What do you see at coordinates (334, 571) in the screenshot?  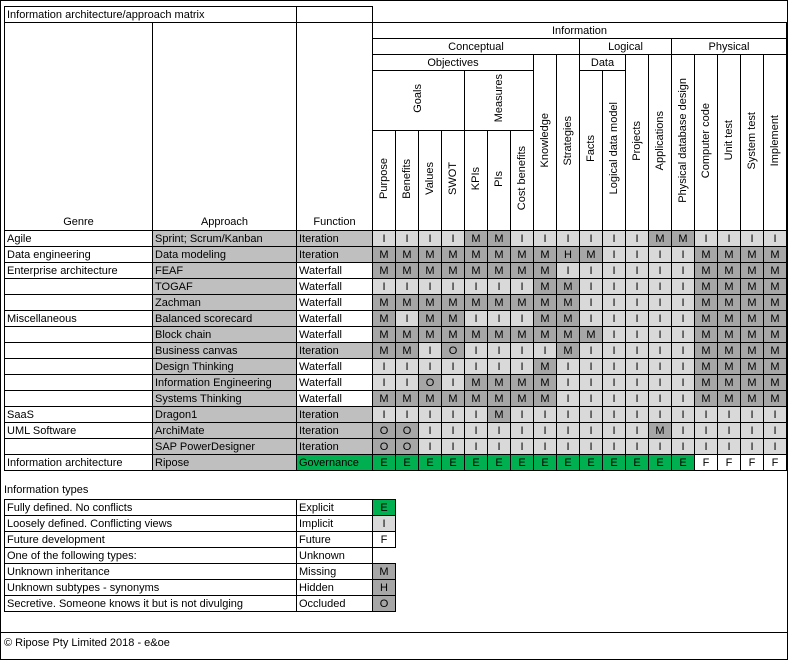 I see `legend-label: Missing` at bounding box center [334, 571].